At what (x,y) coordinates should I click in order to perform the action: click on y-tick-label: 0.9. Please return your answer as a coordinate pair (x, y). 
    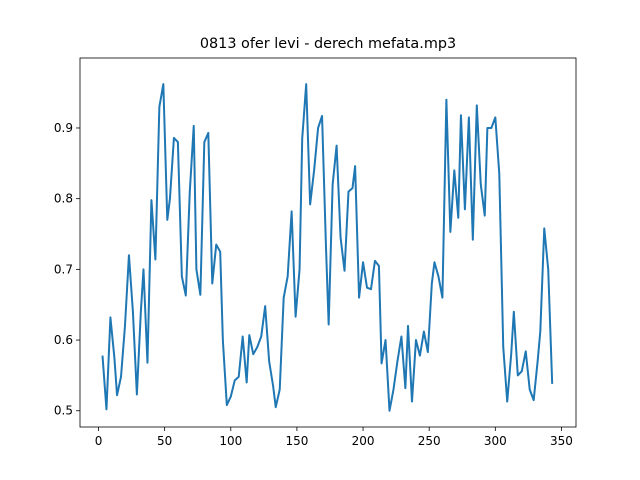
    Looking at the image, I should click on (63, 128).